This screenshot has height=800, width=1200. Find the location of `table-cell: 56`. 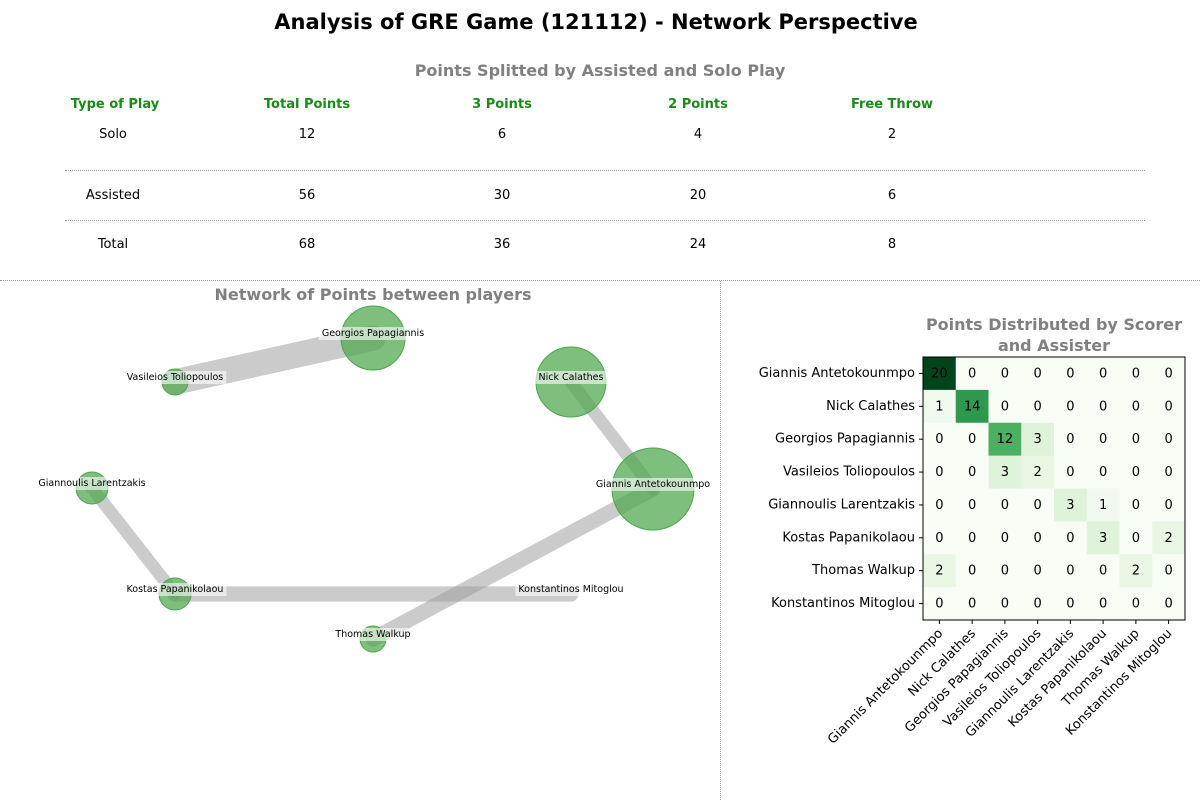

table-cell: 56 is located at coordinates (307, 195).